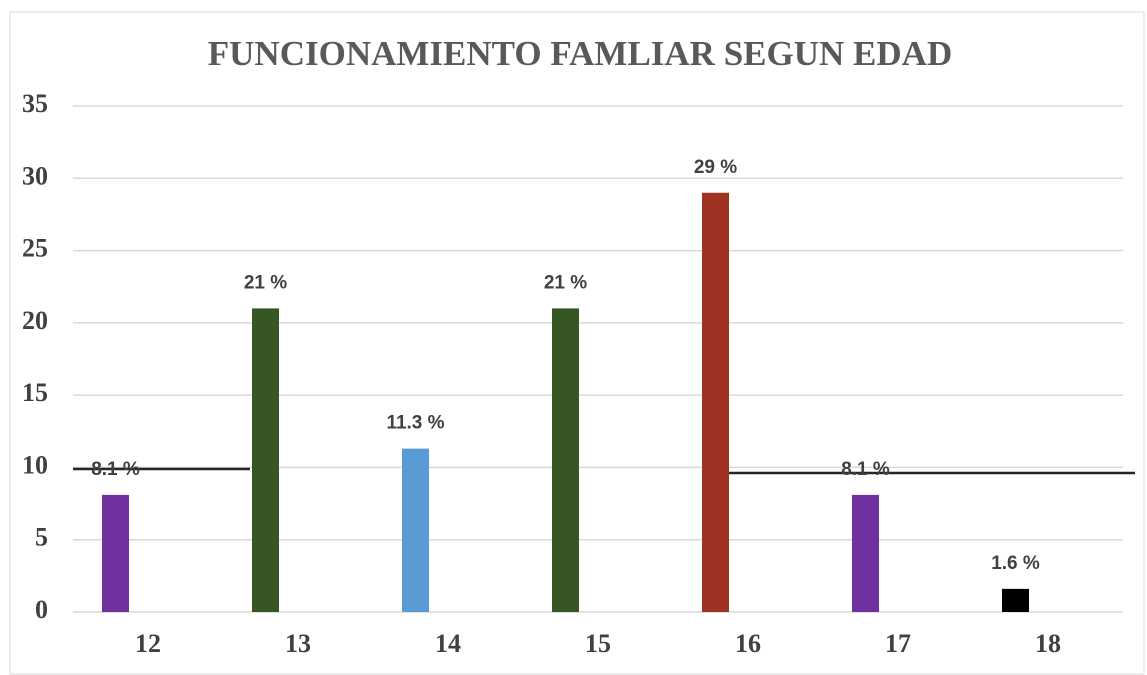 This screenshot has height=675, width=1147. I want to click on x-tick-label: 18, so click(1048, 643).